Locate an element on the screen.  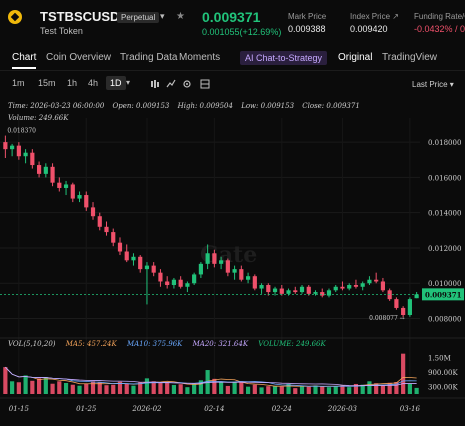
indicator-icon is located at coordinates (171, 84).